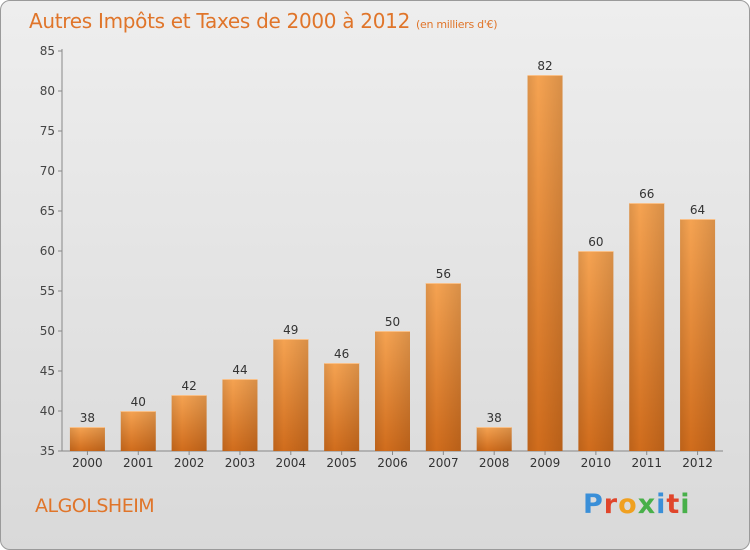 The width and height of the screenshot is (750, 550). What do you see at coordinates (673, 504) in the screenshot?
I see `logo-letter: t` at bounding box center [673, 504].